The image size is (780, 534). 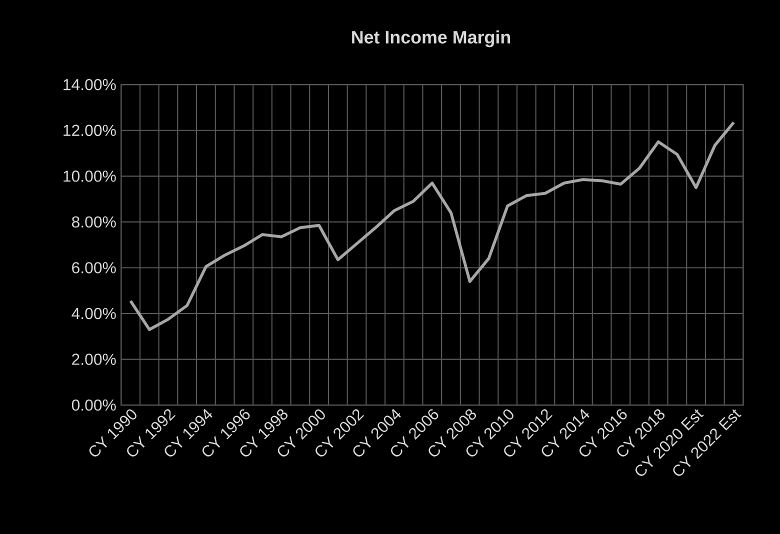 I want to click on y-tick-label: 2.00%, so click(x=94, y=359).